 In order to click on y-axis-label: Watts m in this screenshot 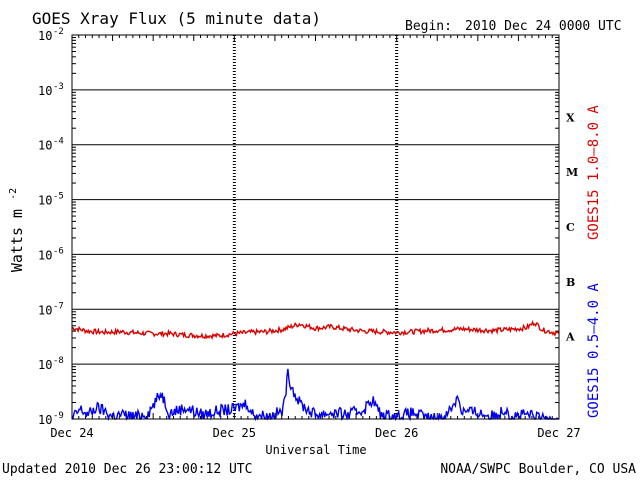, I will do `click(17, 240)`.